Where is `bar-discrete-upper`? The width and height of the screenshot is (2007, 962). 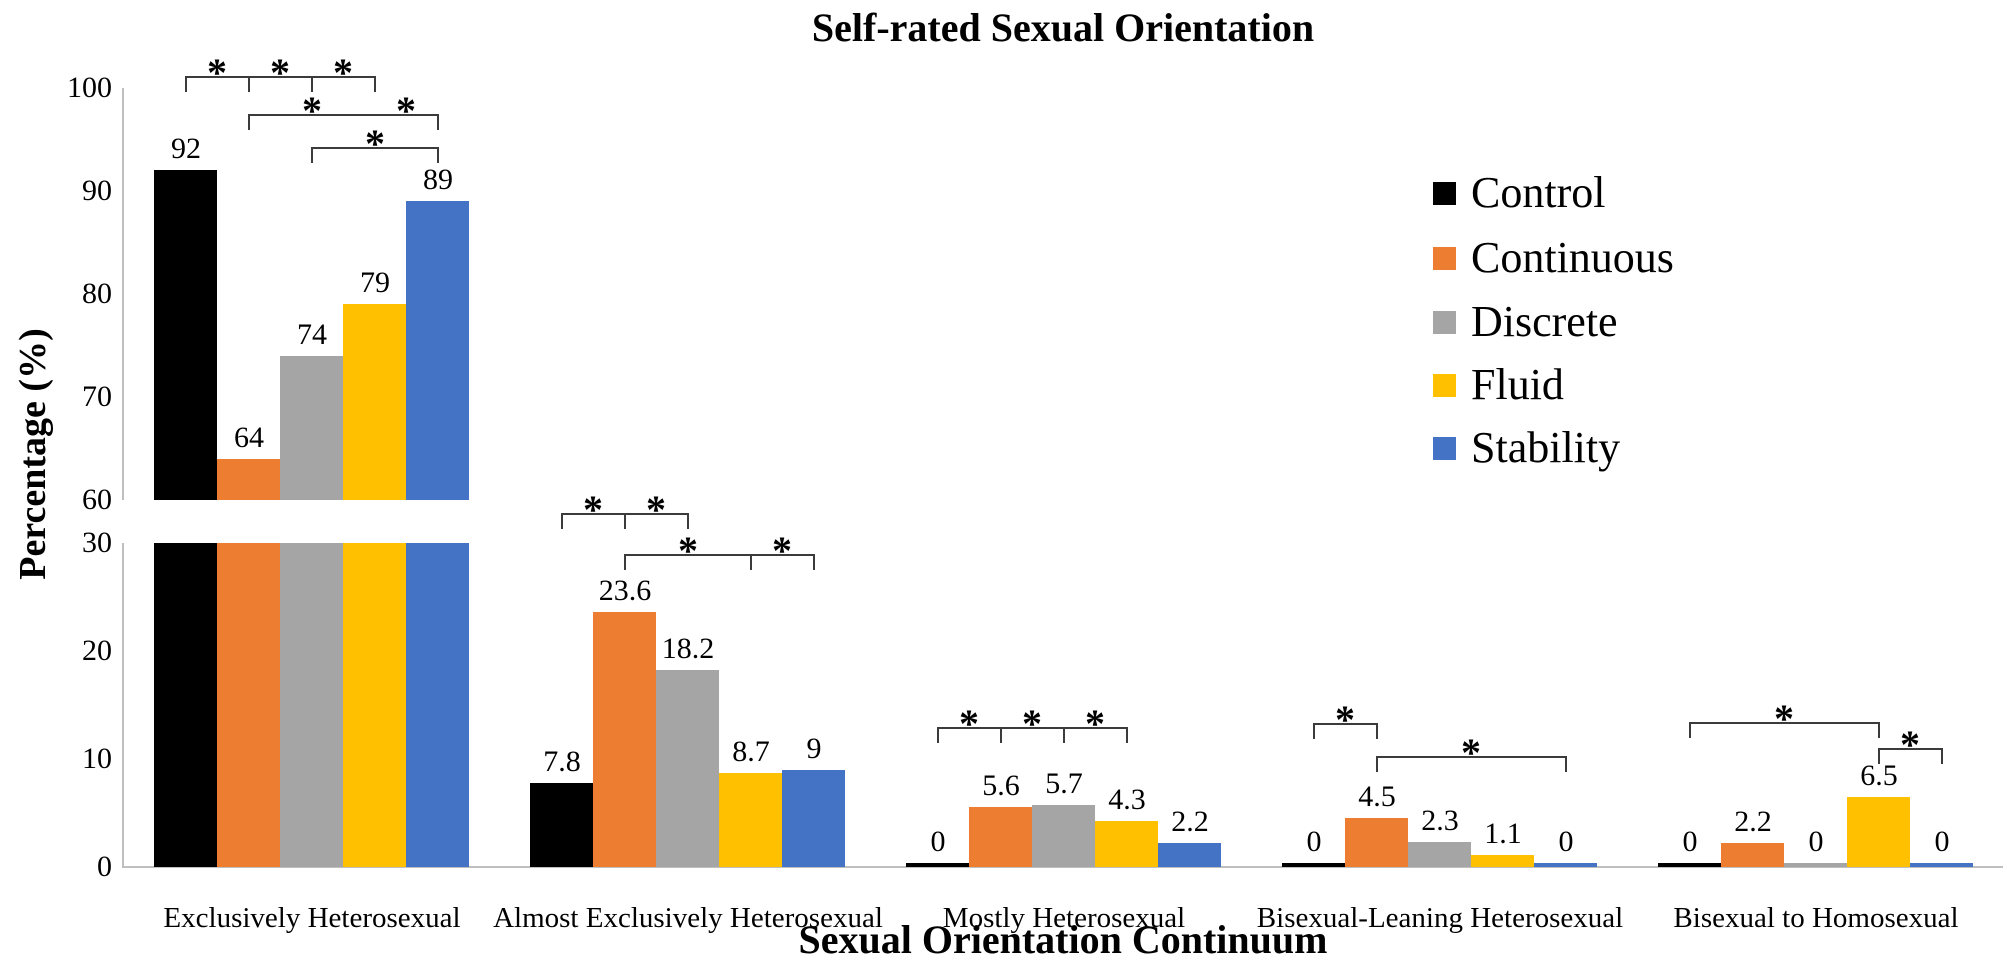
bar-discrete-upper is located at coordinates (311, 428).